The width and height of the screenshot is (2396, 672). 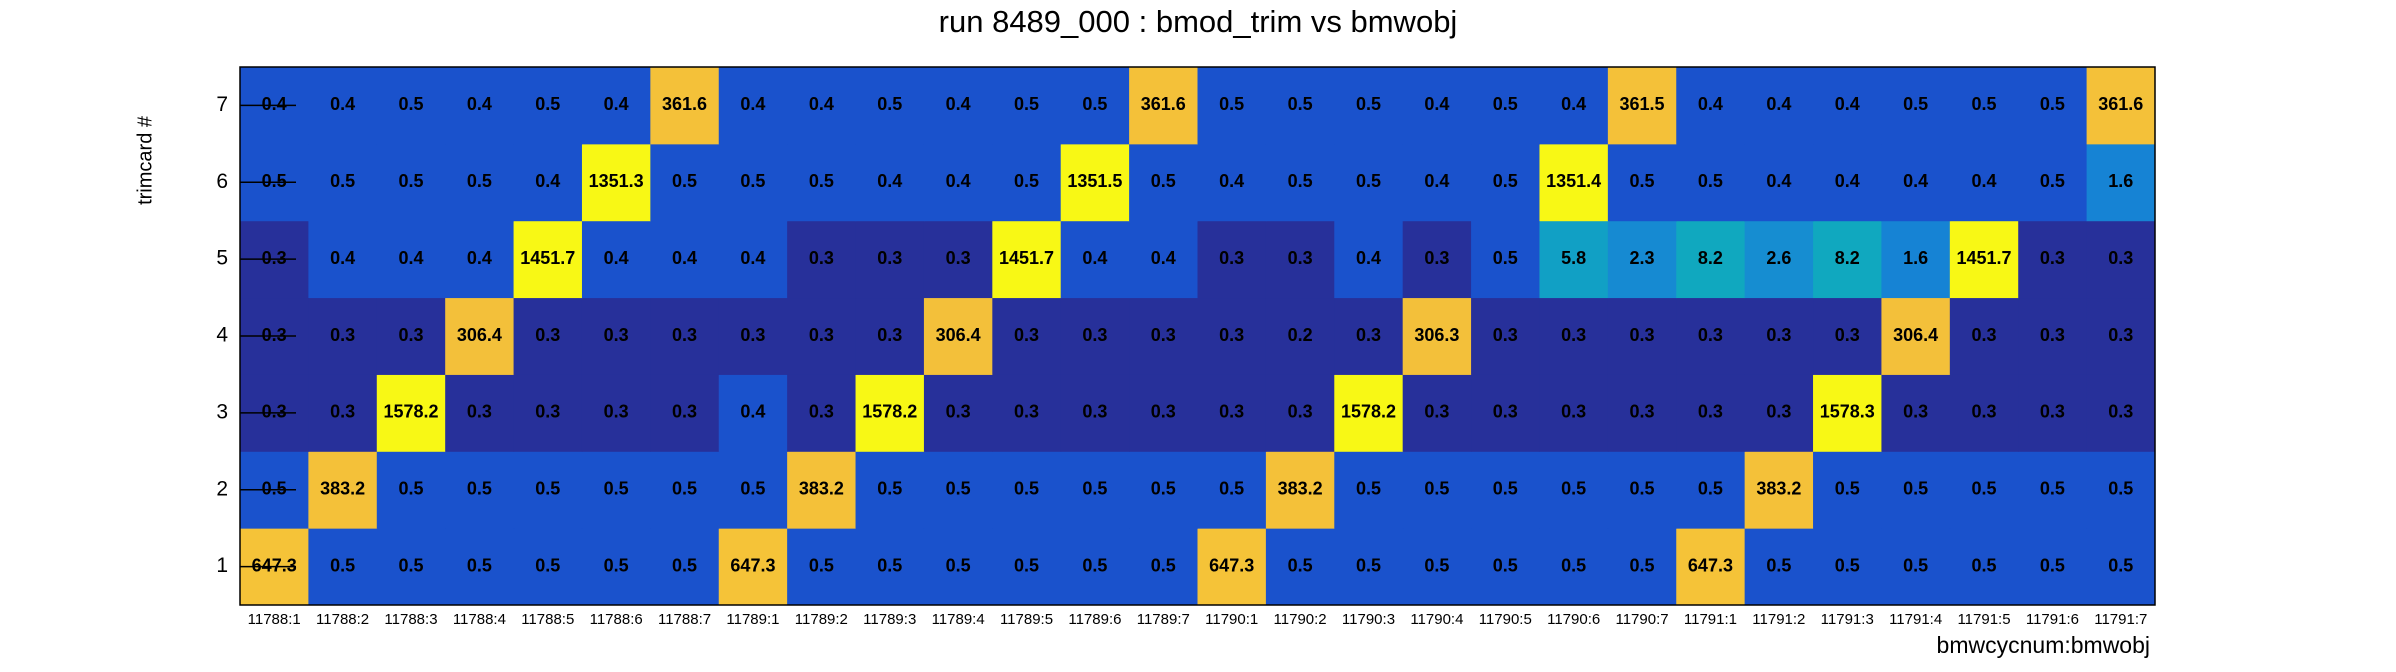 What do you see at coordinates (1094, 619) in the screenshot?
I see `x-tick-label: 11789:6` at bounding box center [1094, 619].